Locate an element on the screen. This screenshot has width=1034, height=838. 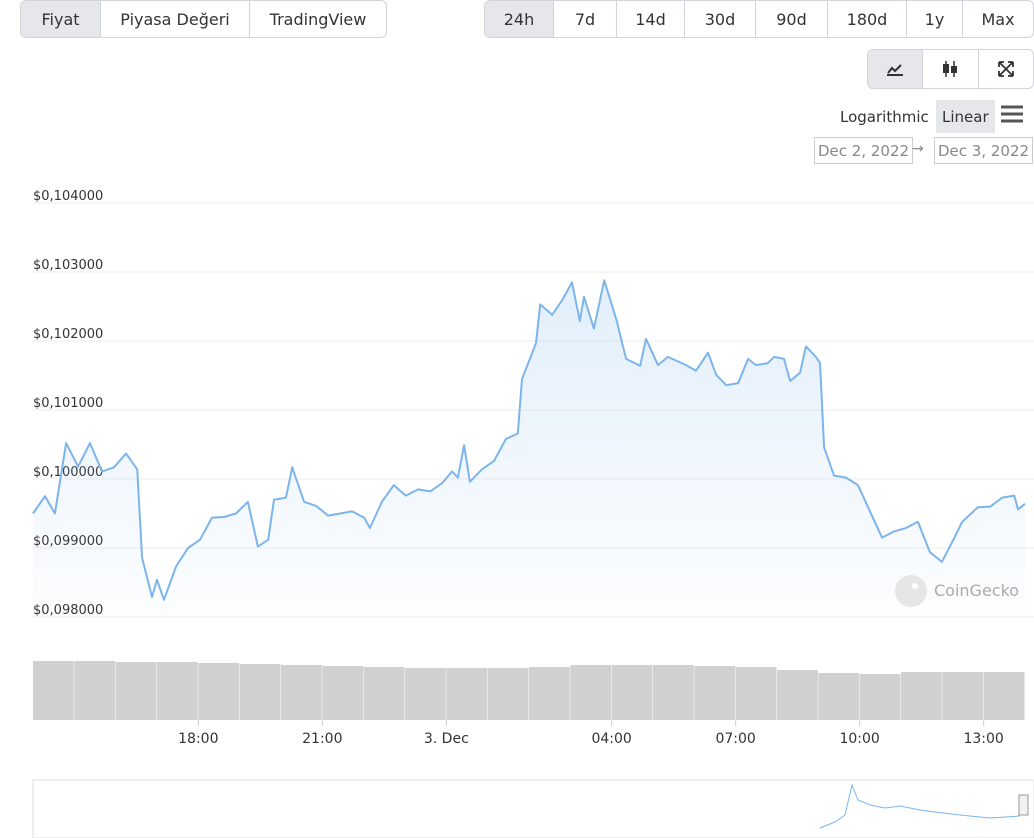
button: Piyasa Değeri is located at coordinates (175, 19).